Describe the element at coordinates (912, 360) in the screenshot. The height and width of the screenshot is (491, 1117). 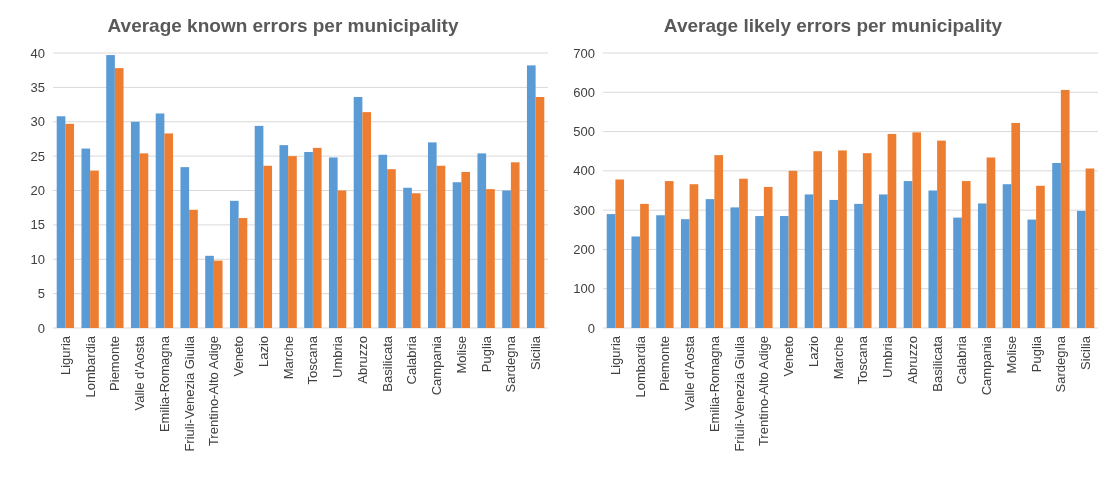
I see `x-tick-label: Abruzzo` at that location.